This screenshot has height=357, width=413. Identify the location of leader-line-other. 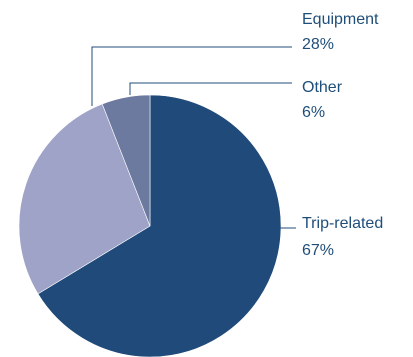
(210, 88).